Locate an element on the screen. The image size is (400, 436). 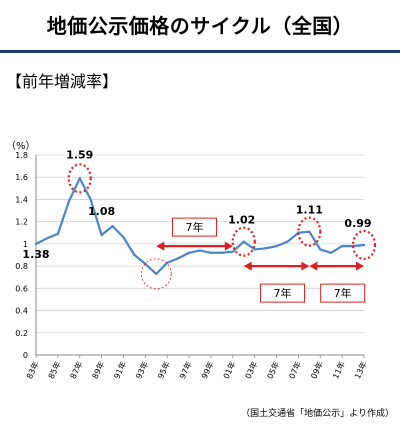
x-tick-label: 05年 is located at coordinates (273, 370).